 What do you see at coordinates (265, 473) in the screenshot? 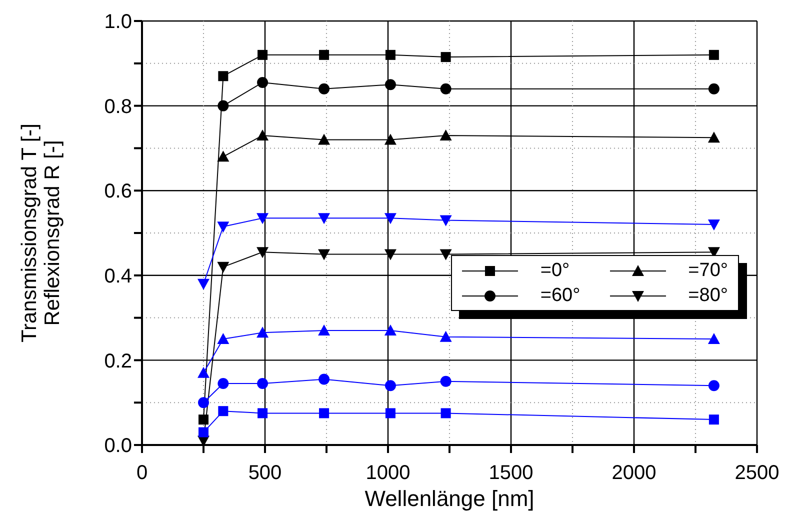
I see `x-tick-label: 500` at bounding box center [265, 473].